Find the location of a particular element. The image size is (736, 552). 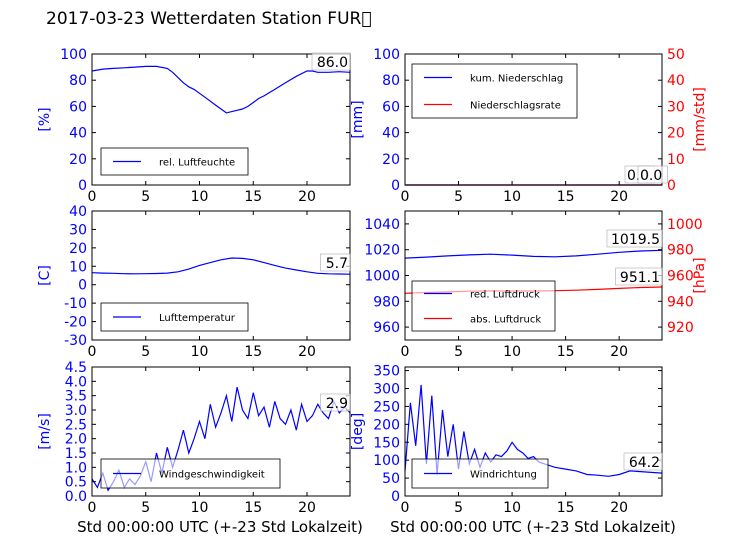

y-tick-label-right: 40 is located at coordinates (676, 81).